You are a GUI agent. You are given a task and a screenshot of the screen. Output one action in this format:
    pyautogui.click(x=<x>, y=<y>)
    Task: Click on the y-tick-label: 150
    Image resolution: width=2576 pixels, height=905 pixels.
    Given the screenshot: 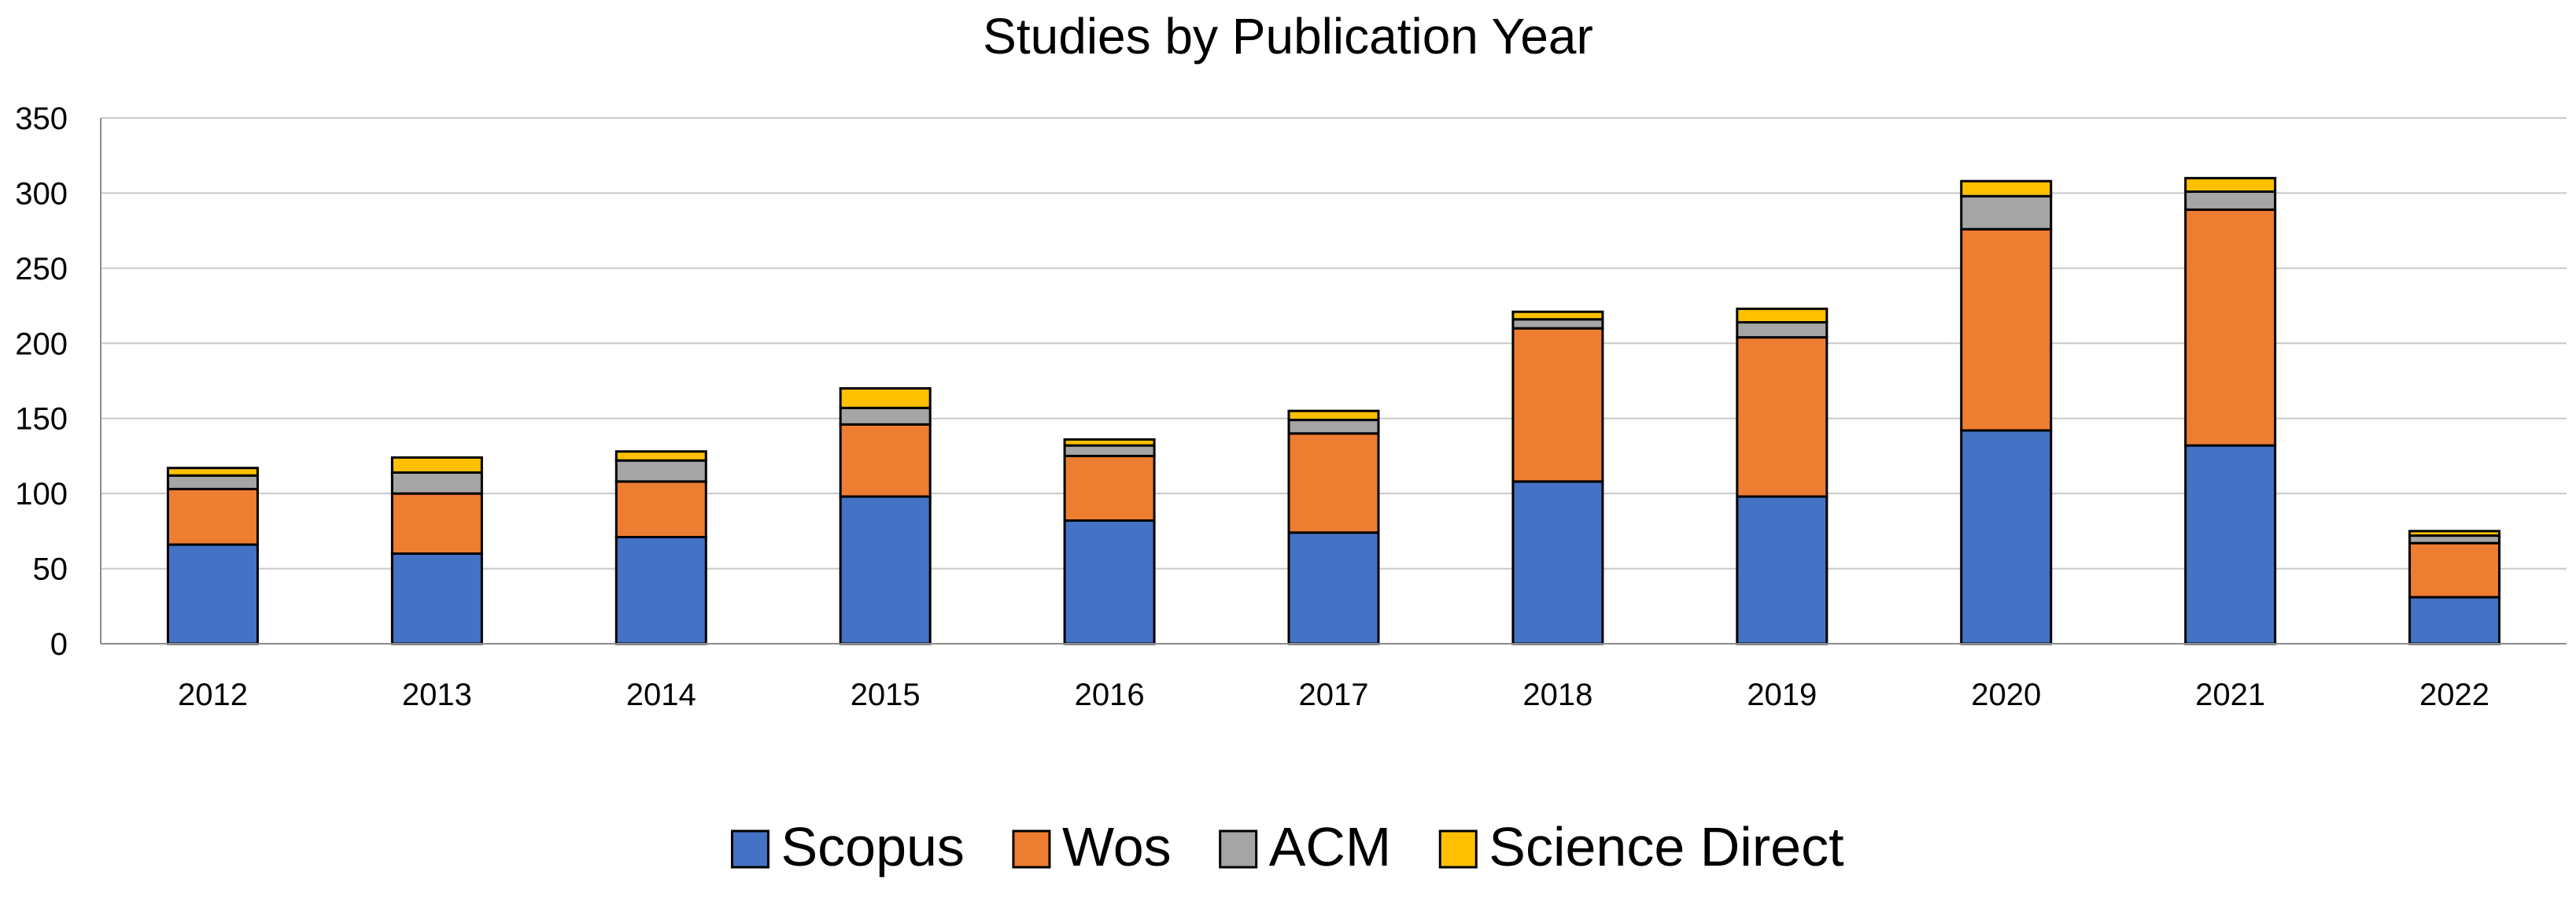 What is the action you would take?
    pyautogui.click(x=41, y=420)
    